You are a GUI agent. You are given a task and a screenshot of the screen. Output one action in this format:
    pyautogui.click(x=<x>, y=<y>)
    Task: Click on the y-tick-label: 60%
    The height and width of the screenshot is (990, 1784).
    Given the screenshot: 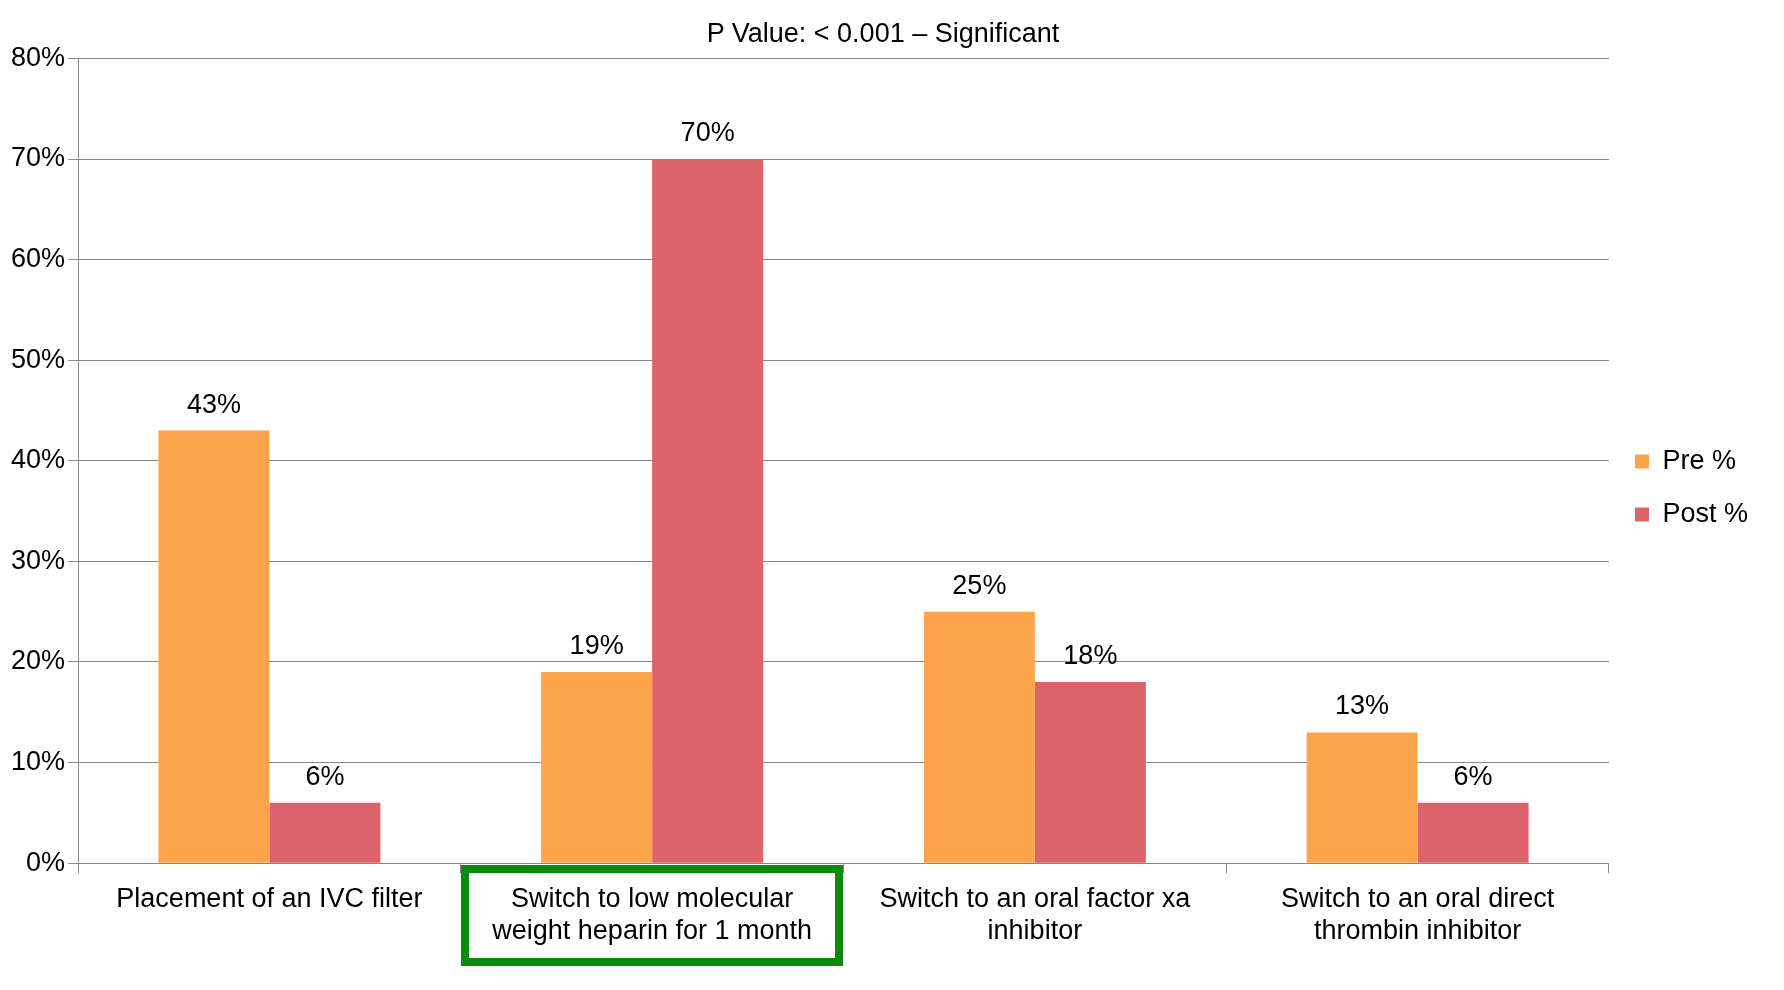 What is the action you would take?
    pyautogui.click(x=38, y=258)
    